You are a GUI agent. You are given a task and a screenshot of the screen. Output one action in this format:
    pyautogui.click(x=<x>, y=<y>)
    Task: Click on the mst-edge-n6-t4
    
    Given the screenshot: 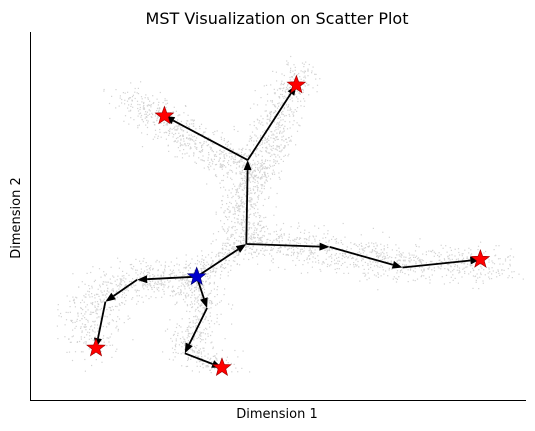 What is the action you would take?
    pyautogui.click(x=102, y=320)
    